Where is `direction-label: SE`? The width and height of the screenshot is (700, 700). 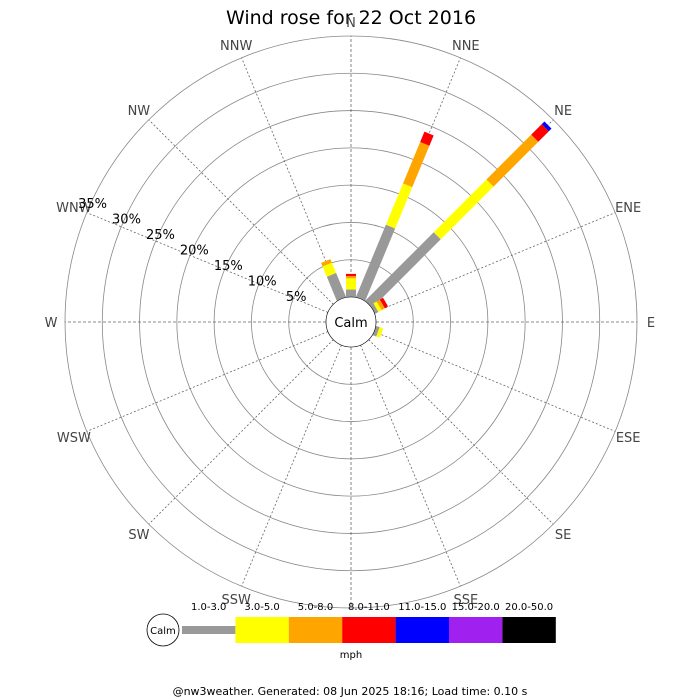 direction-label: SE is located at coordinates (563, 535).